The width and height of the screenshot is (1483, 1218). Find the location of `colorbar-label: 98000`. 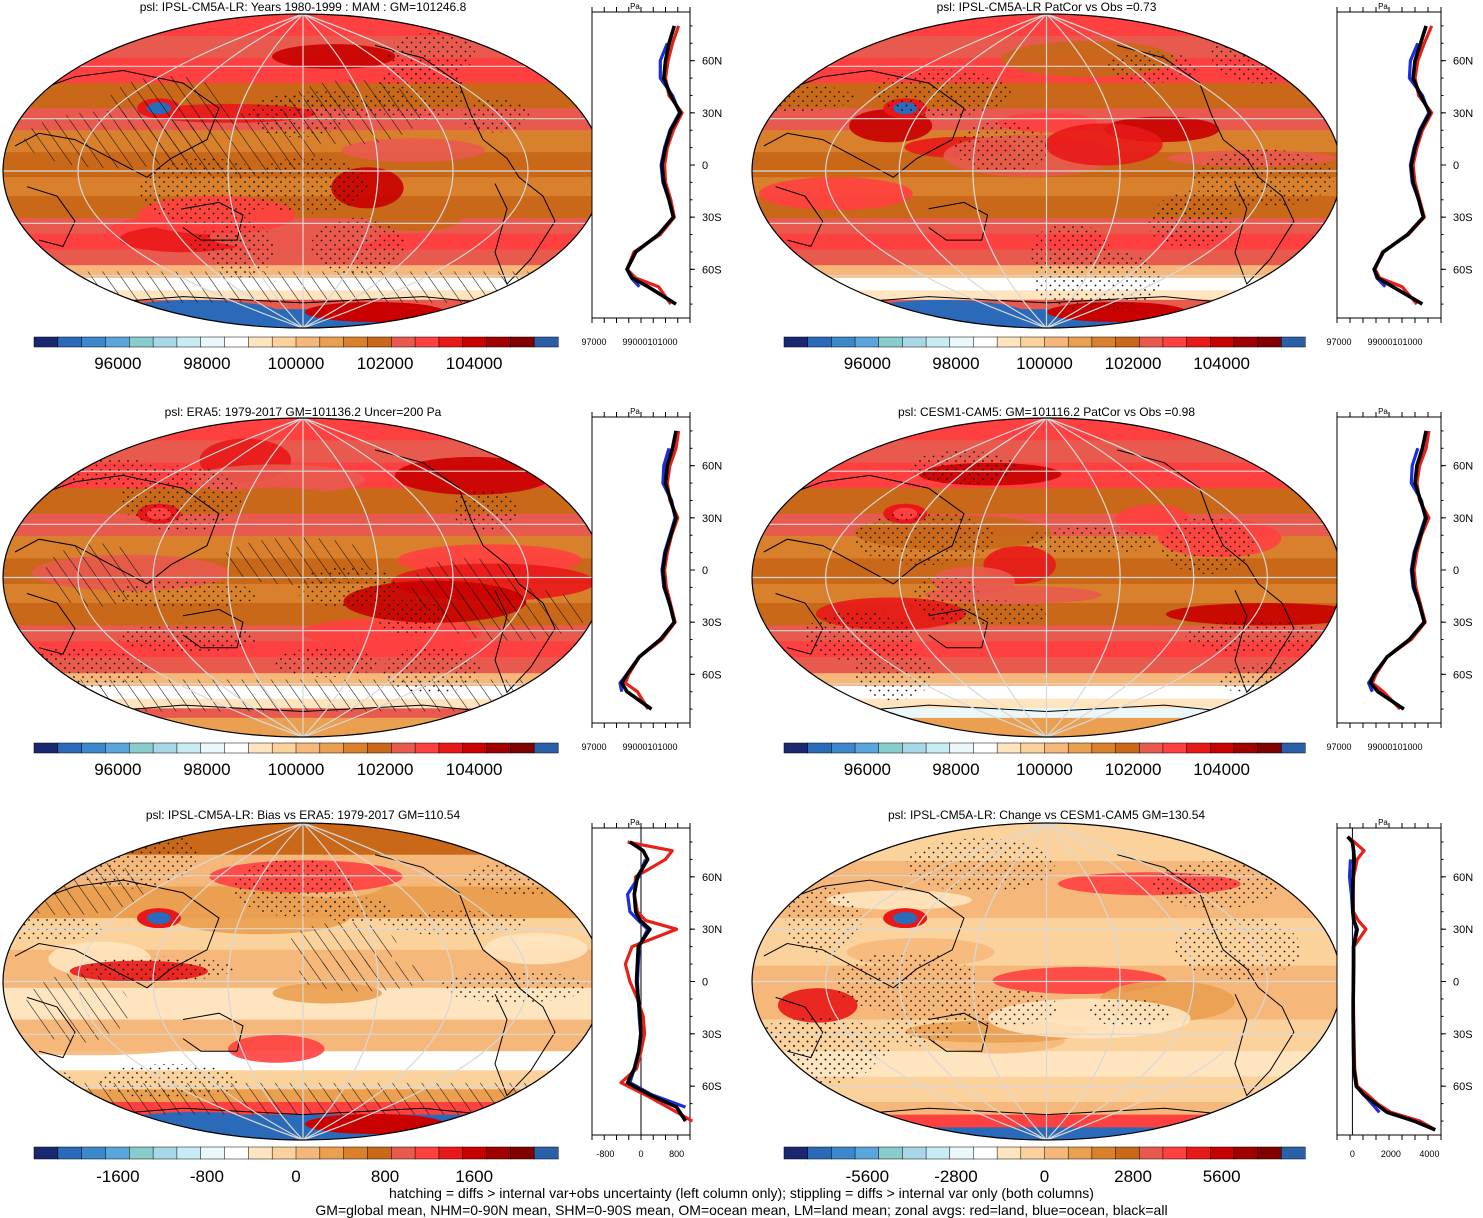

colorbar-label: 98000 is located at coordinates (206, 769).